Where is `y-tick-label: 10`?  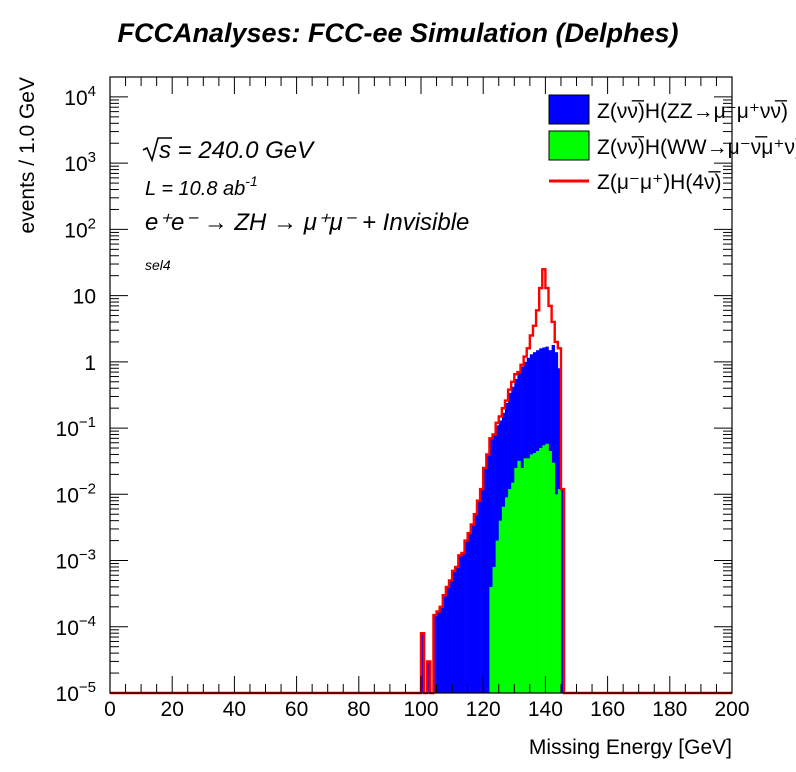 y-tick-label: 10 is located at coordinates (84, 297).